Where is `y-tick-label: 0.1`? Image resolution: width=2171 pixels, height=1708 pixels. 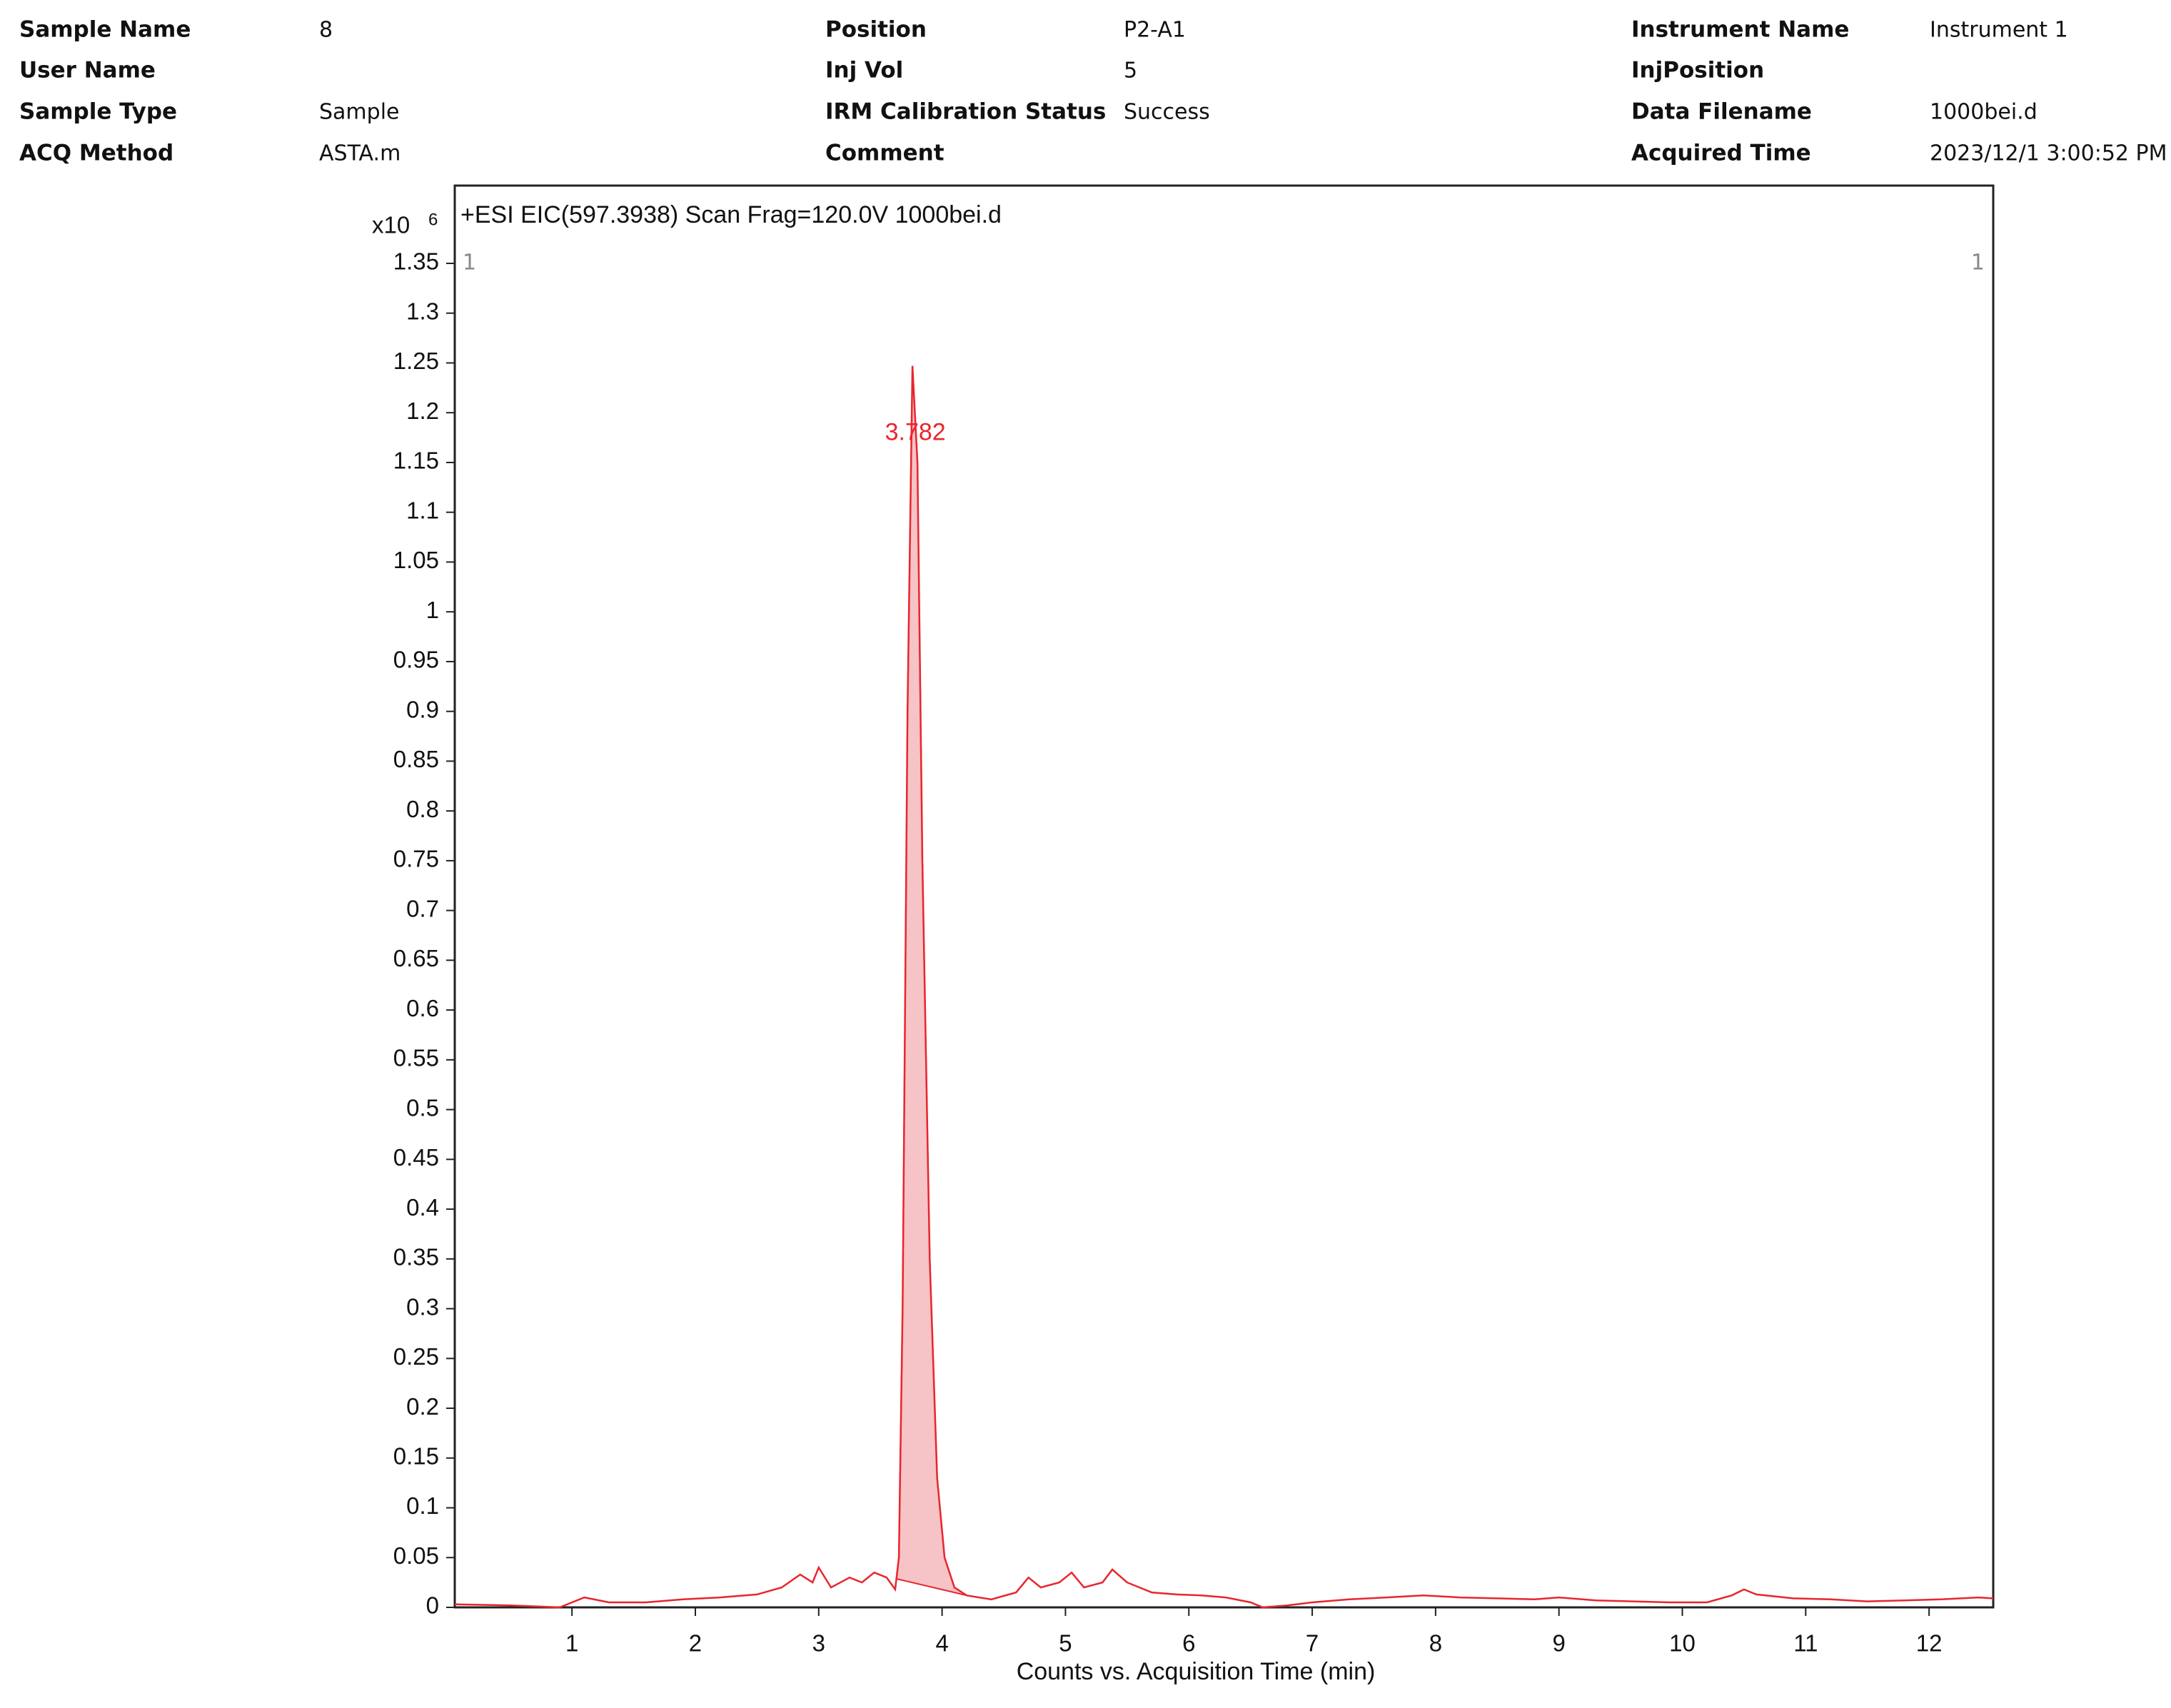 y-tick-label: 0.1 is located at coordinates (422, 1506).